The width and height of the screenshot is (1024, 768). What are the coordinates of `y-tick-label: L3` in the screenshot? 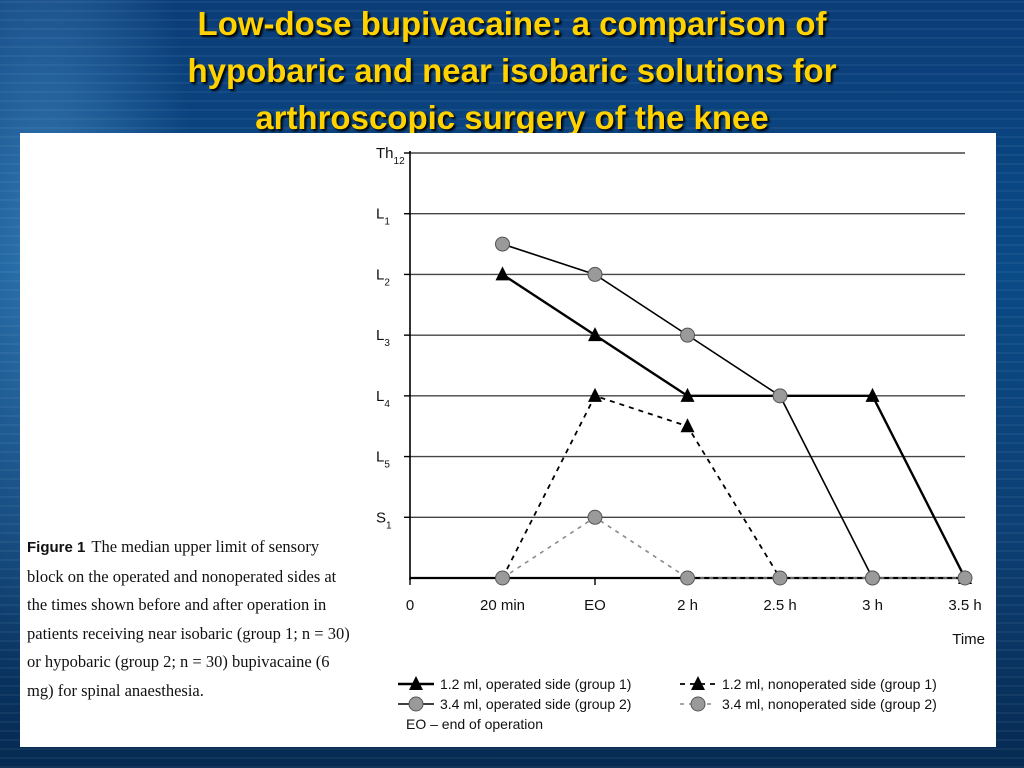 It's located at (383, 338).